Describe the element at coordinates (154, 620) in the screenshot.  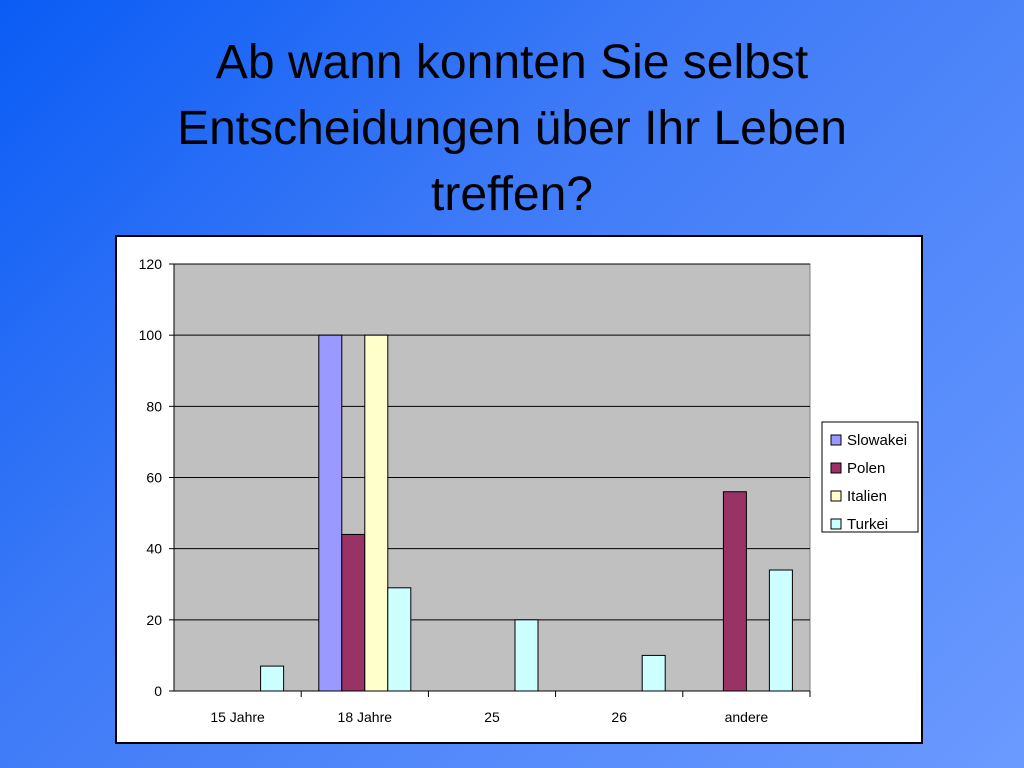
I see `y-tick-label: 20` at that location.